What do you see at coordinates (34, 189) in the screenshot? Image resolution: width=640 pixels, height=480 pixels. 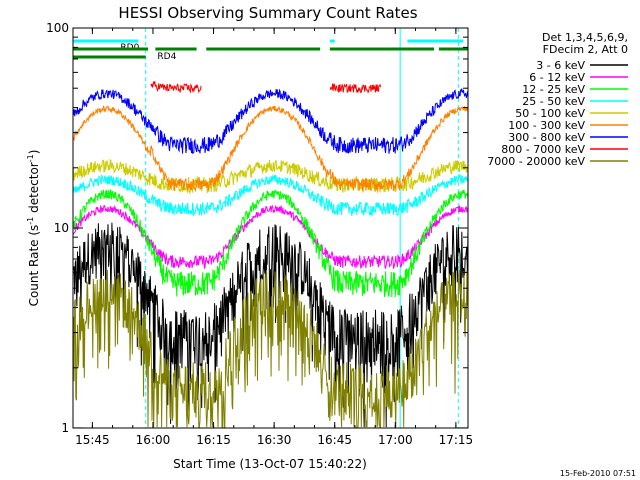 I see `y-label-mid: detector` at bounding box center [34, 189].